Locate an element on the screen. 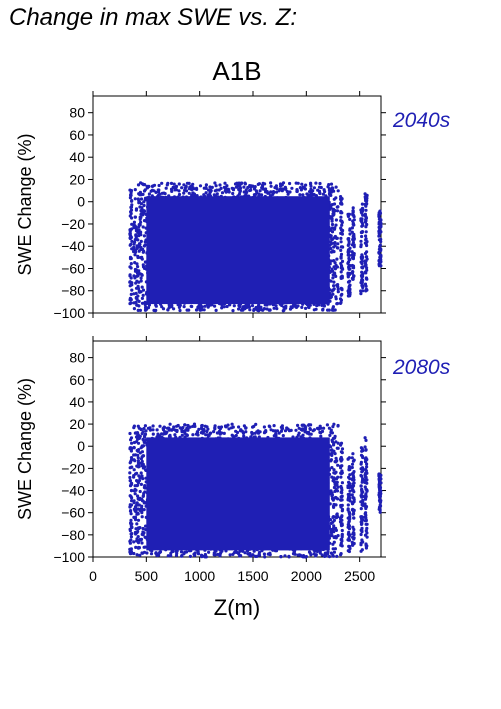 The image size is (501, 709). y-tick-label: −60 is located at coordinates (73, 268).